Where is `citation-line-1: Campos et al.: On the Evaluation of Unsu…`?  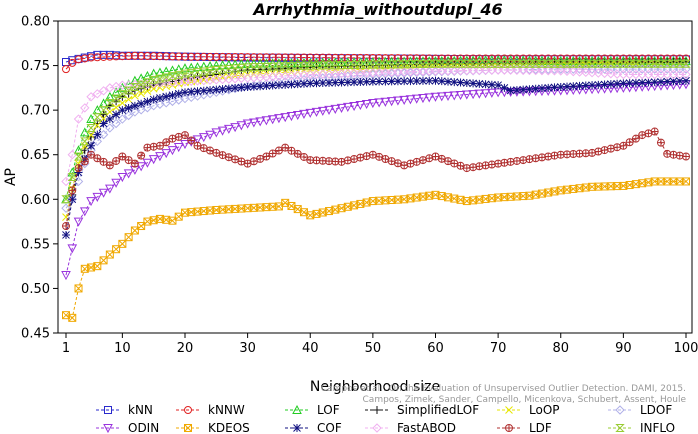
citation-line-1: Campos et al.: On the Evaluation of Unsu… is located at coordinates (503, 389).